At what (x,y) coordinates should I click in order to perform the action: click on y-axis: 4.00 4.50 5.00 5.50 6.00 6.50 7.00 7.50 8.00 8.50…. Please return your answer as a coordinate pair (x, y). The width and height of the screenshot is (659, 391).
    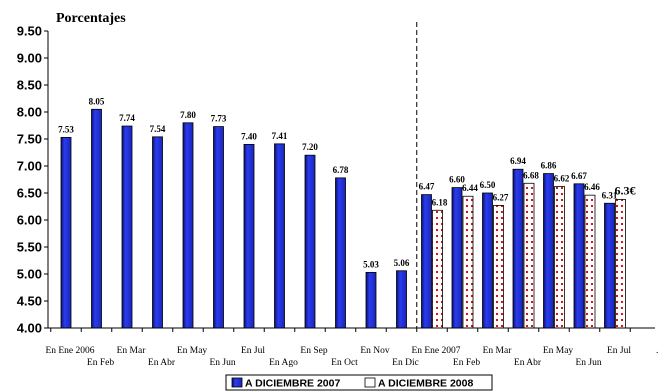
    Looking at the image, I should click on (33, 180).